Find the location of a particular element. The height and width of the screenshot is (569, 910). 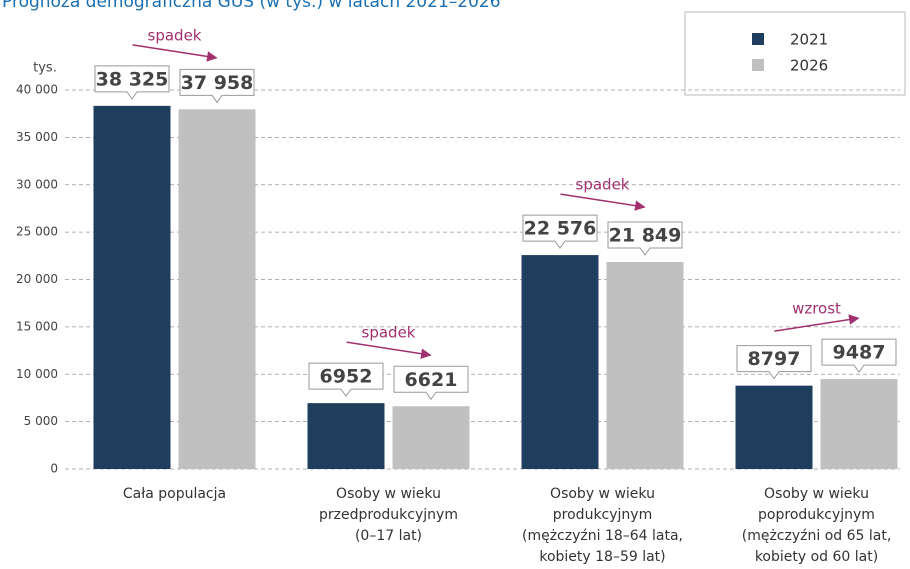

y-tick-label: 25 000 is located at coordinates (37, 232).